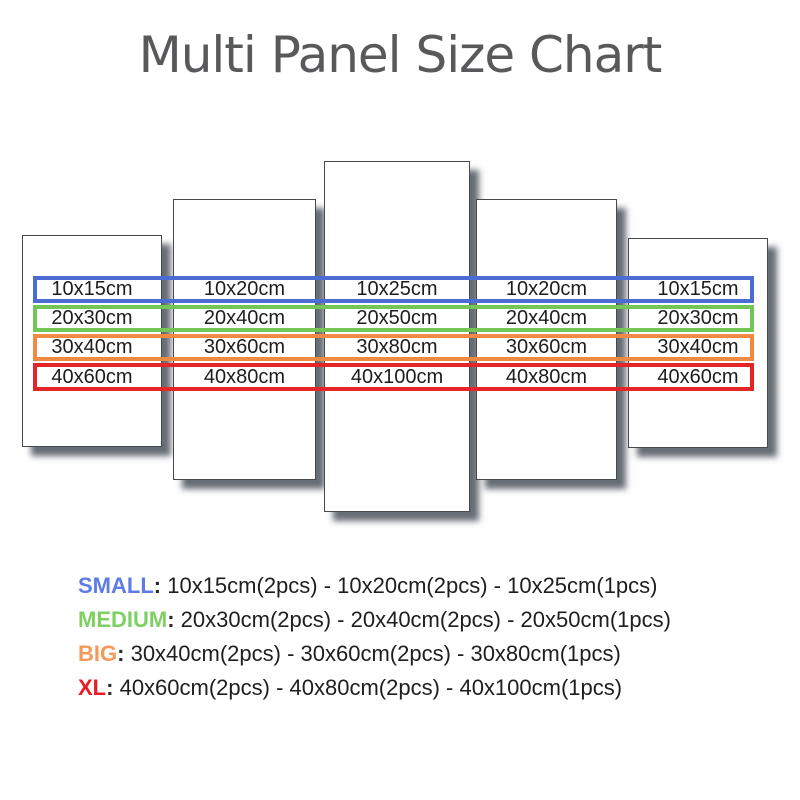  I want to click on size-cell-small-panel1: 10x15cm, so click(92, 289).